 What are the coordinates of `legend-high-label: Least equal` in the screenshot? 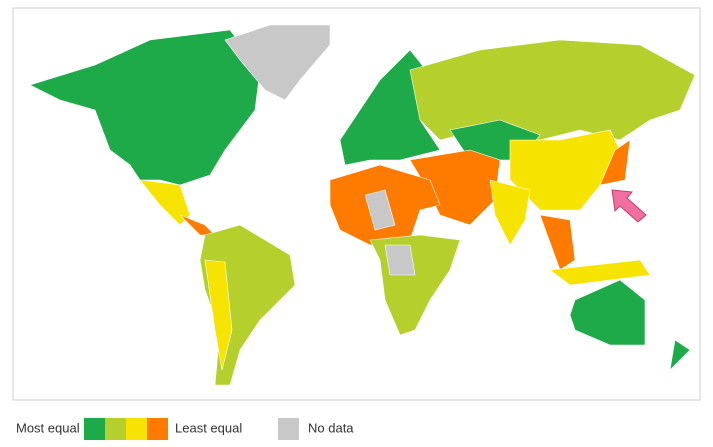 It's located at (208, 427).